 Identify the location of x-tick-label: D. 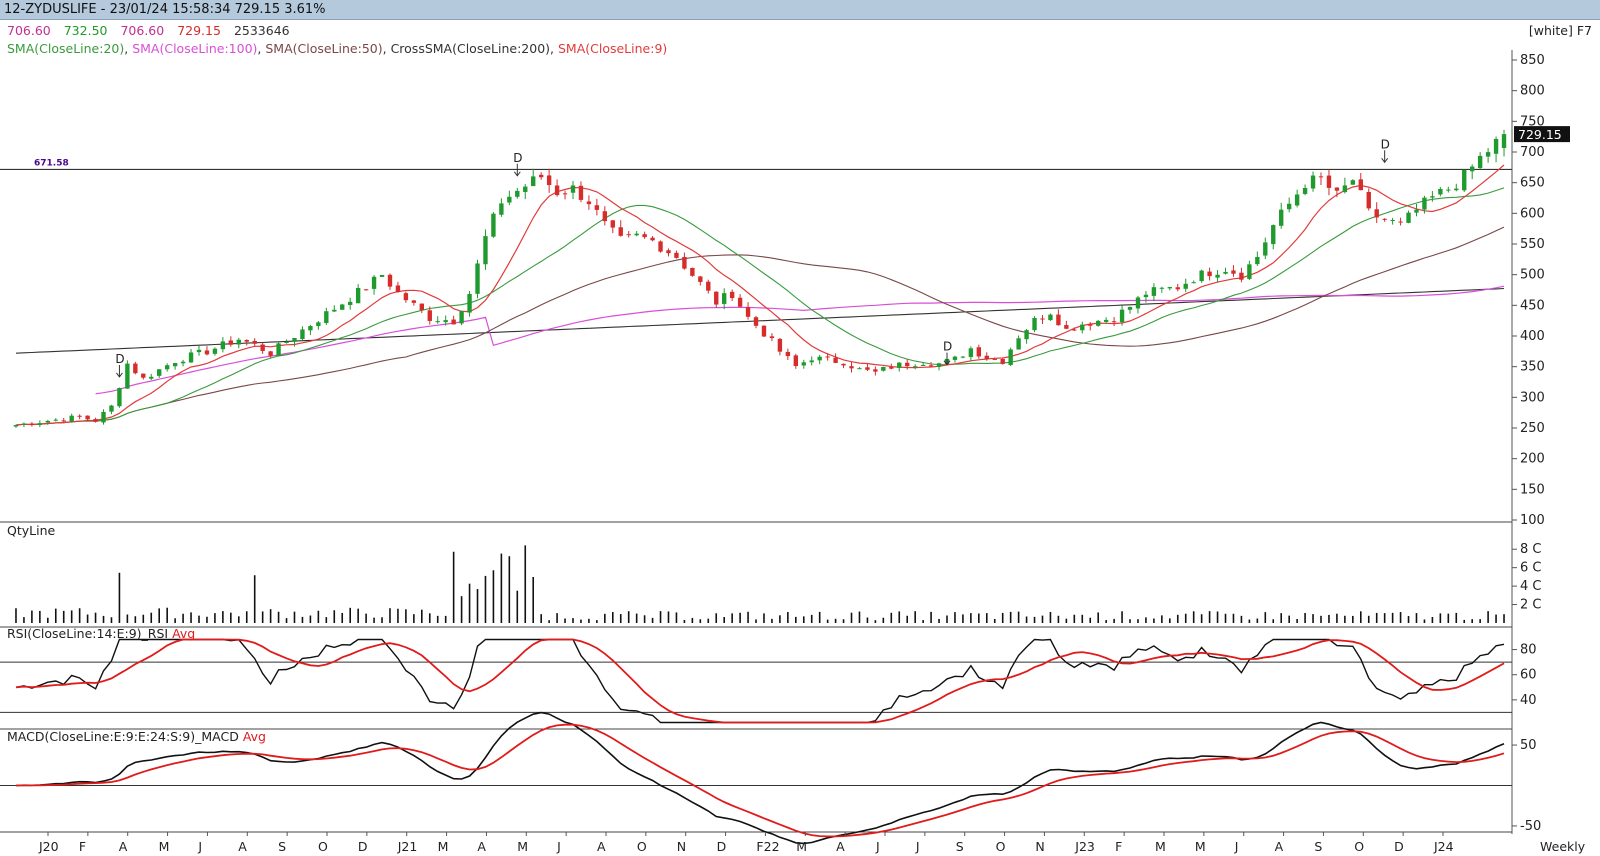
(1399, 846).